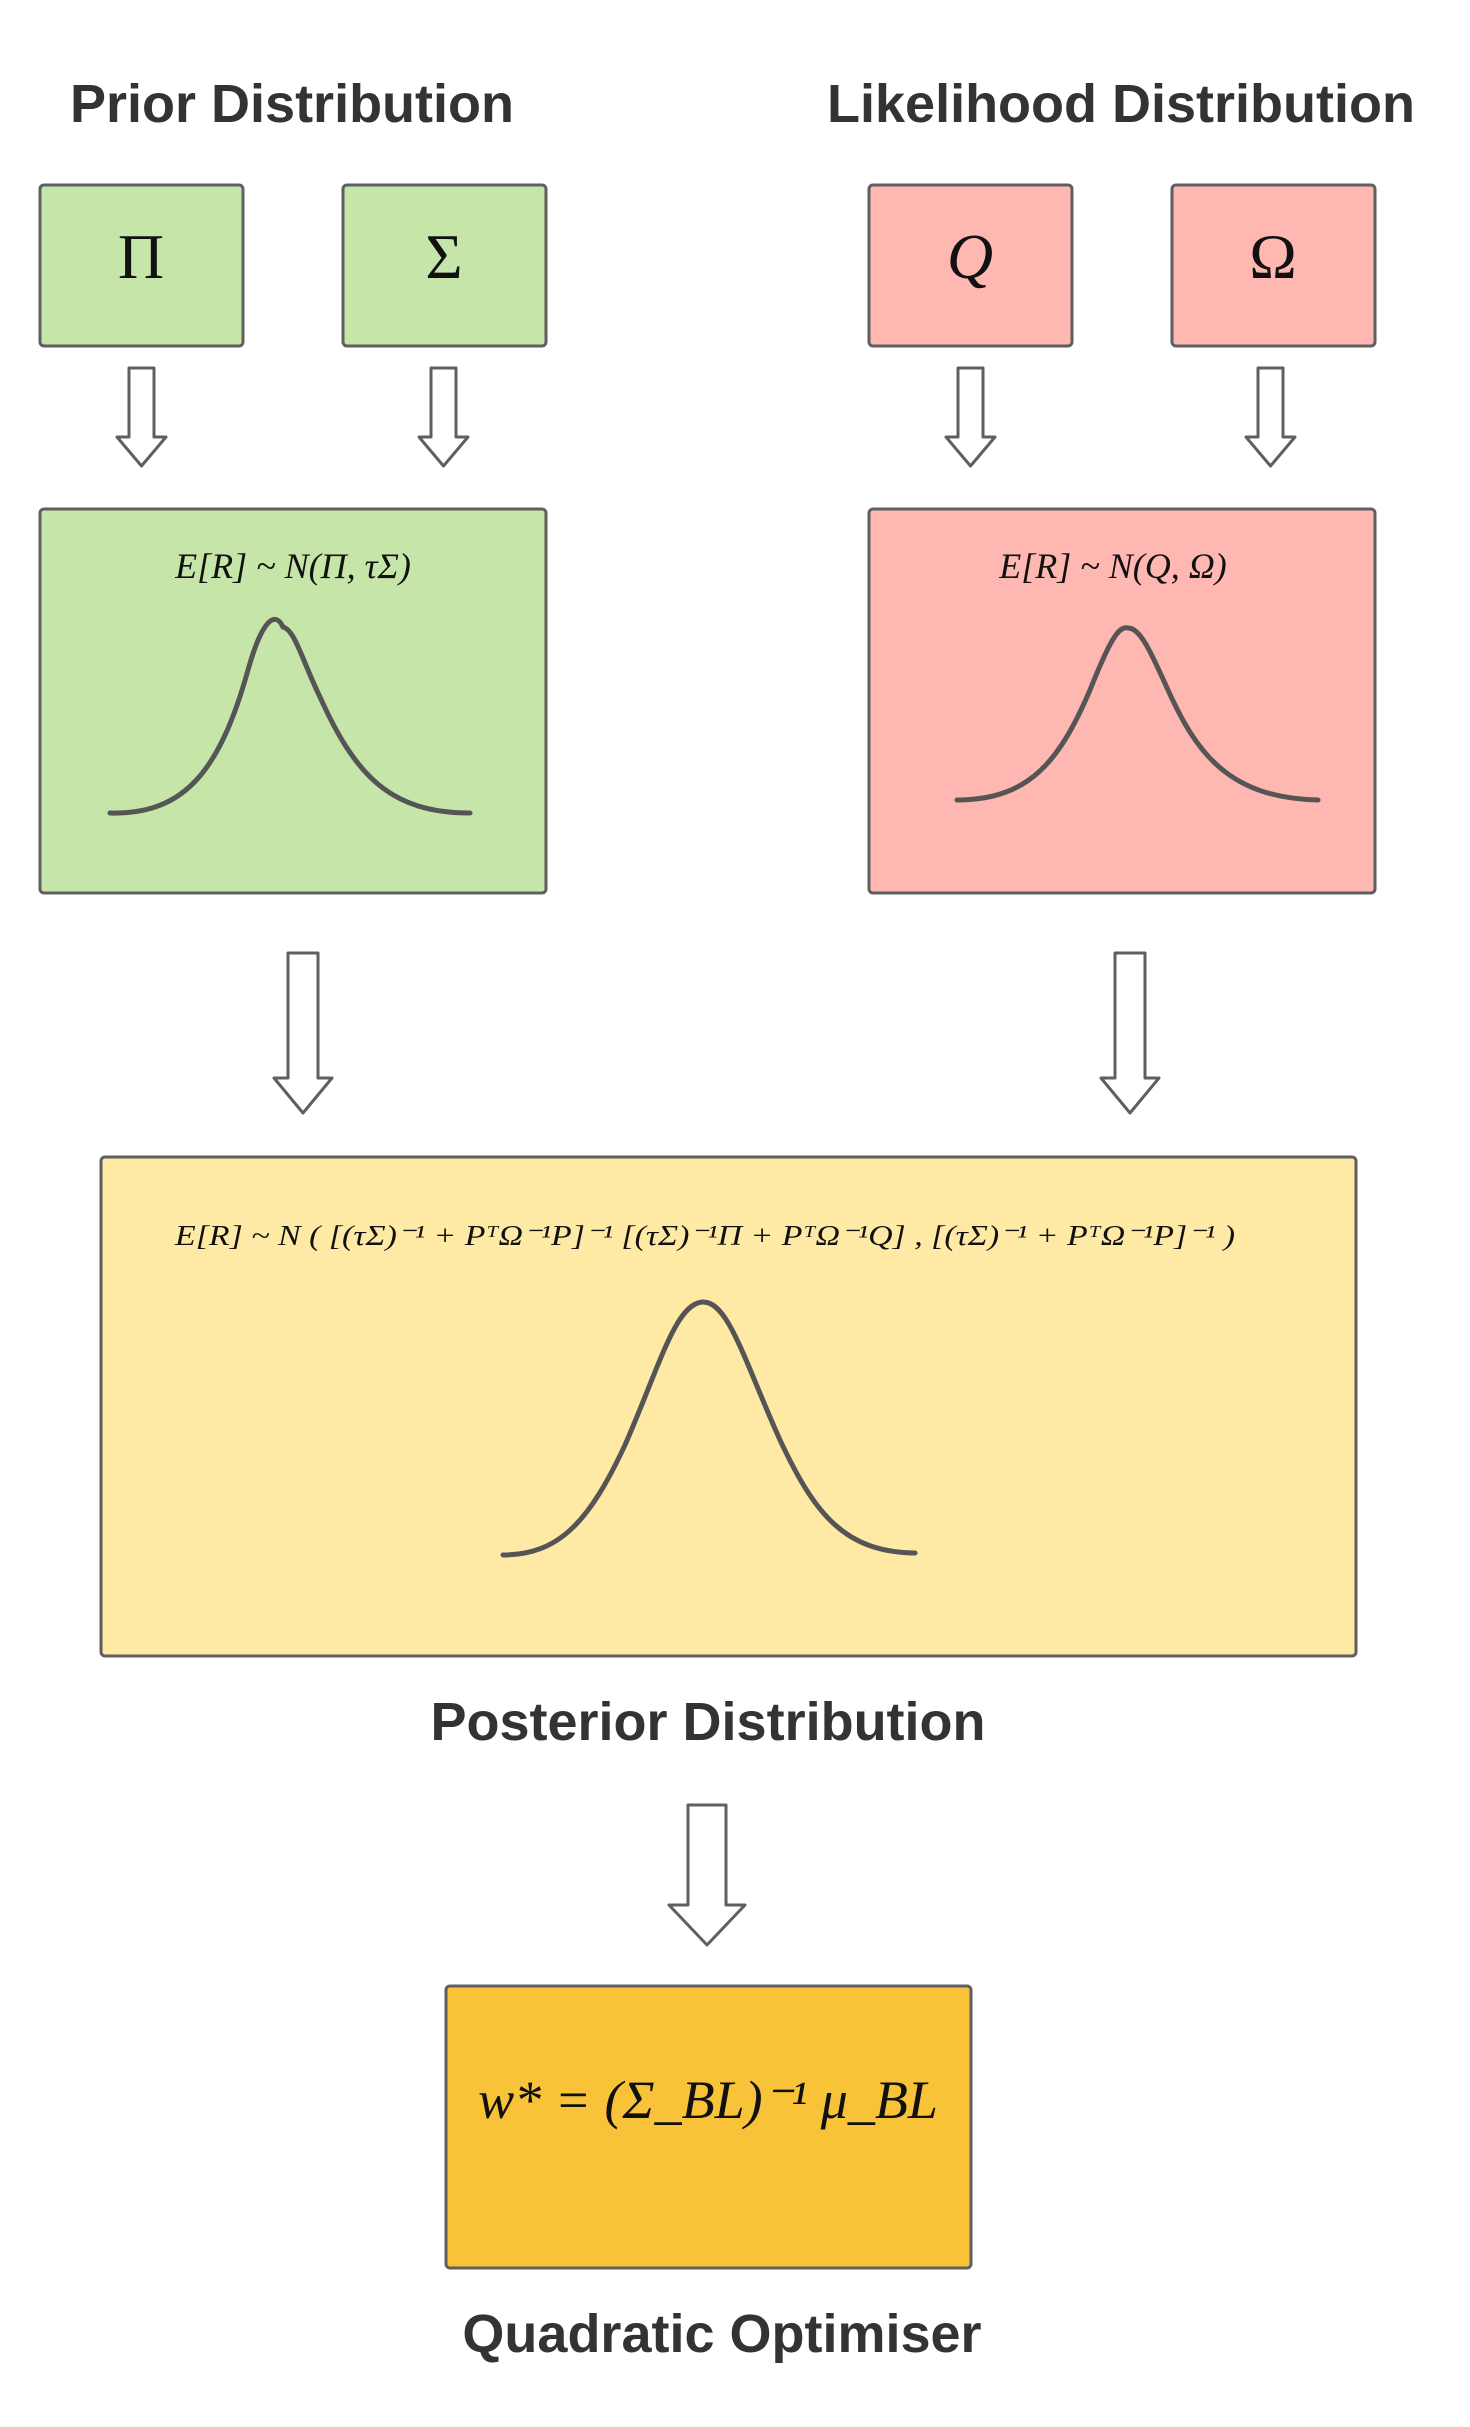  Describe the element at coordinates (443, 256) in the screenshot. I see `sigma-symbol: Σ` at that location.